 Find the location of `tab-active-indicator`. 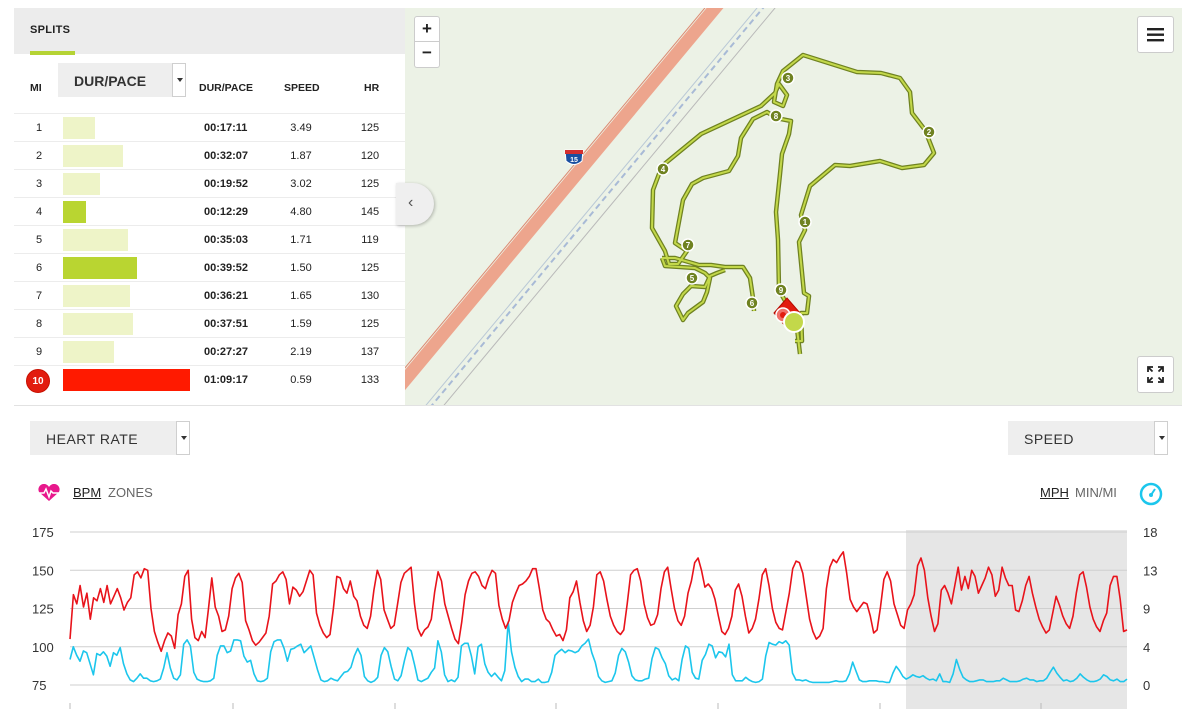

tab-active-indicator is located at coordinates (52, 53).